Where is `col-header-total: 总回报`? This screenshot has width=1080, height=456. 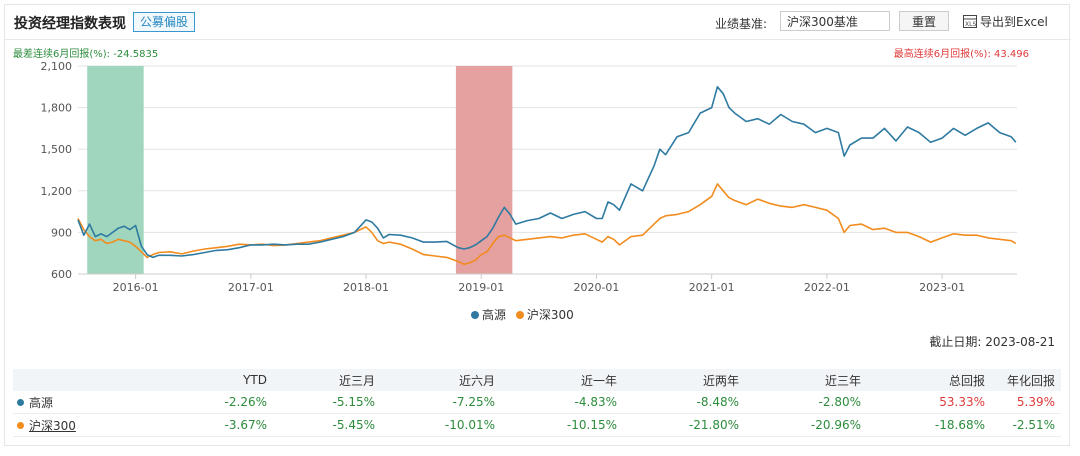 col-header-total: 总回报 is located at coordinates (966, 380).